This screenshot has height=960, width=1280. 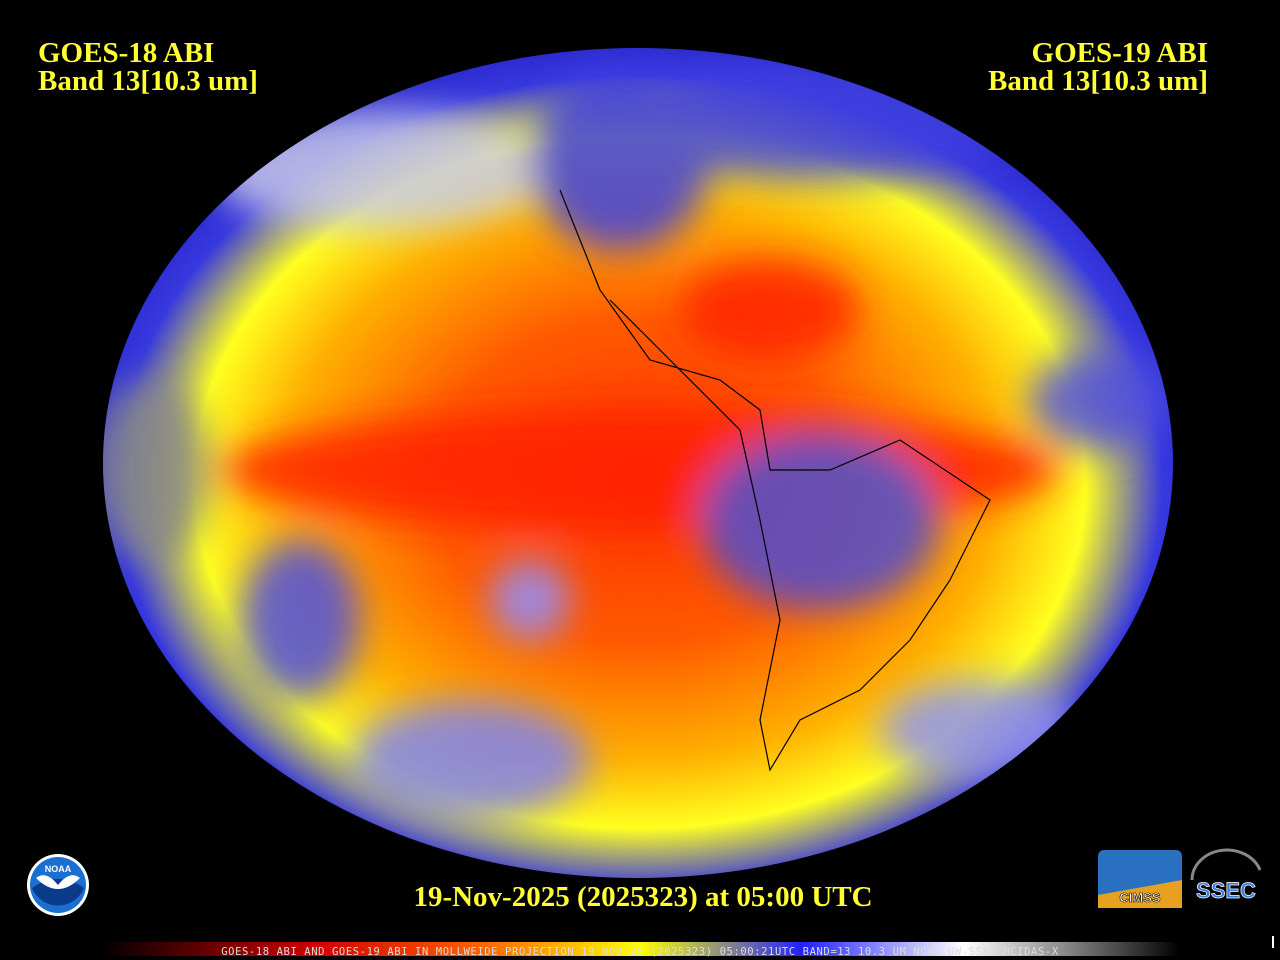 I want to click on ssec-text: SSEC, so click(x=1226, y=890).